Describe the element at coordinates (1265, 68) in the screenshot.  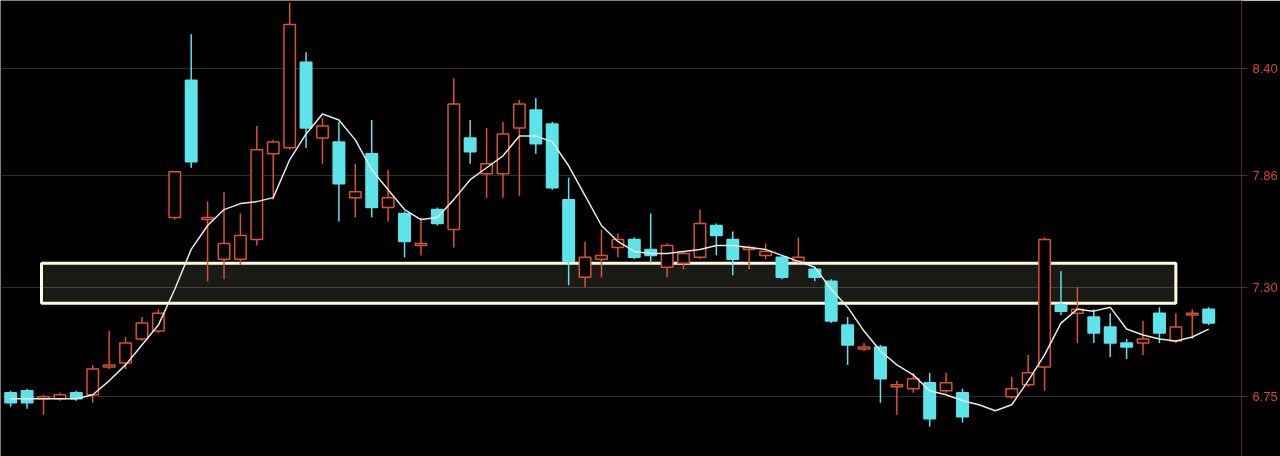
I see `y-tick-label: 8.40` at that location.